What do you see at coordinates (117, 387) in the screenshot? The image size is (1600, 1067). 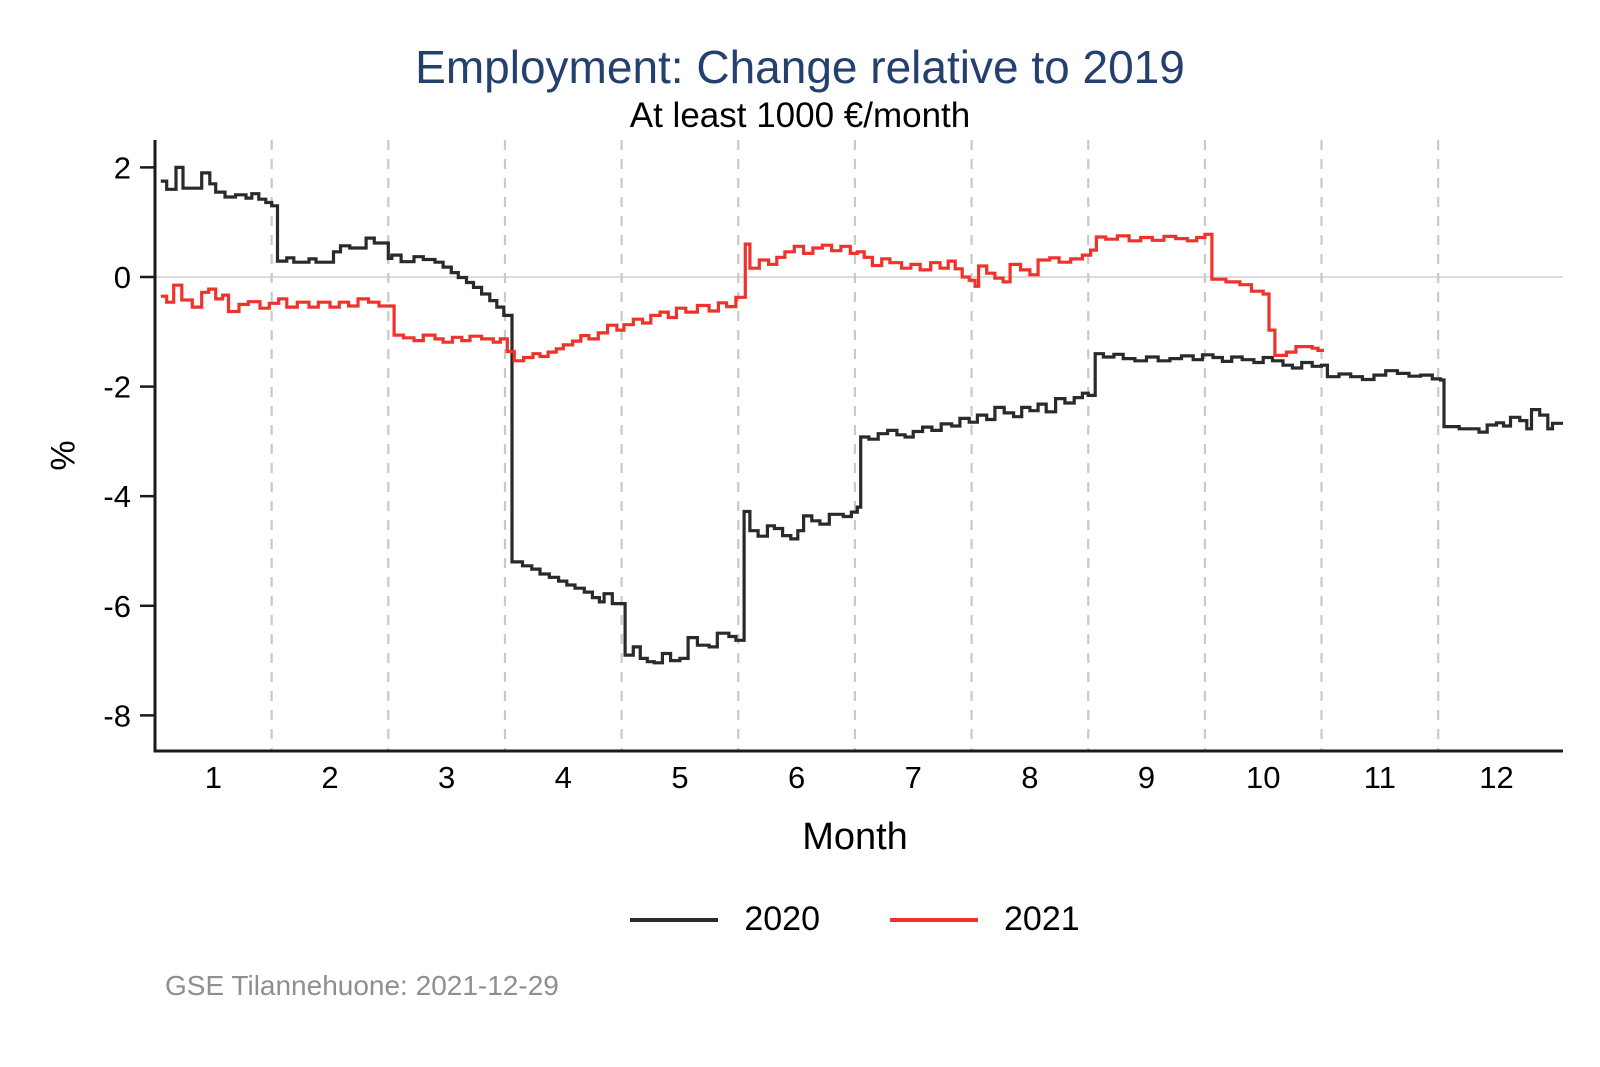 I see `y-tick-label: -2` at bounding box center [117, 387].